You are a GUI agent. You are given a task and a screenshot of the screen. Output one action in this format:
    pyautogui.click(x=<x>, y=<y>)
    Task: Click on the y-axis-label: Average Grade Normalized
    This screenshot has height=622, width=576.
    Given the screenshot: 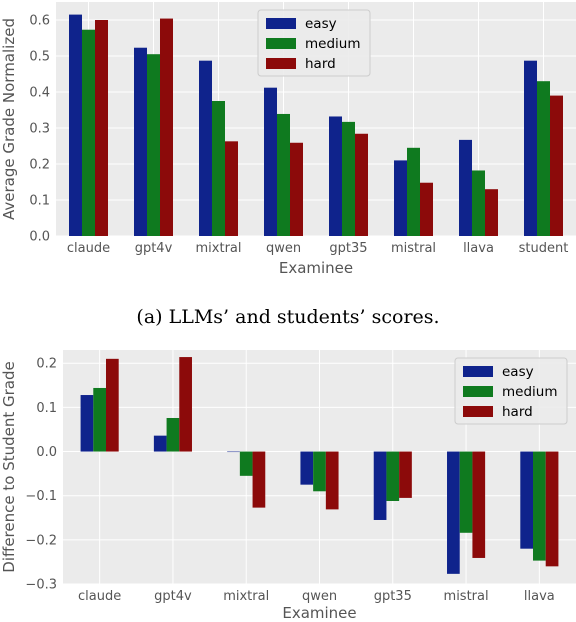 What is the action you would take?
    pyautogui.click(x=9, y=119)
    